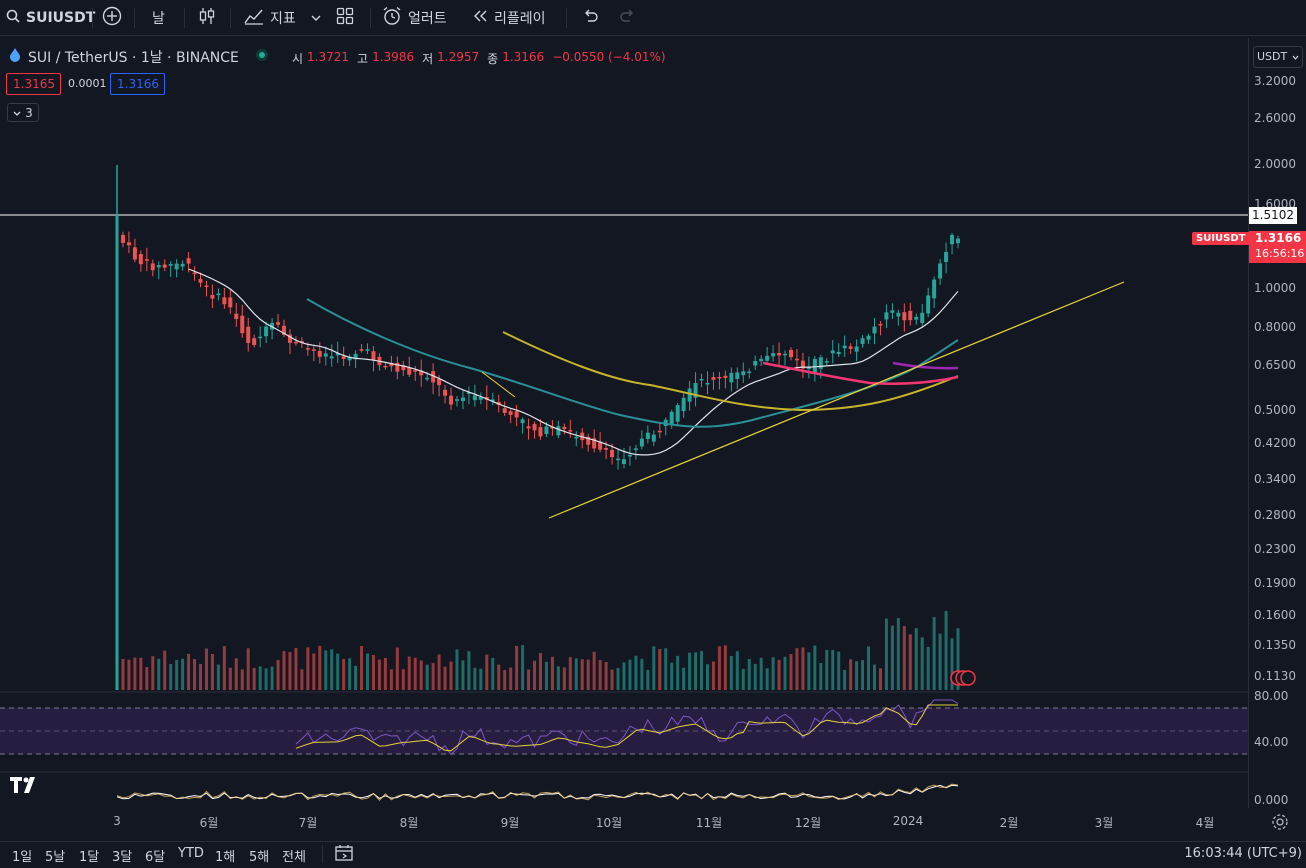  Describe the element at coordinates (270, 18) in the screenshot. I see `indicators-button: 지표` at that location.